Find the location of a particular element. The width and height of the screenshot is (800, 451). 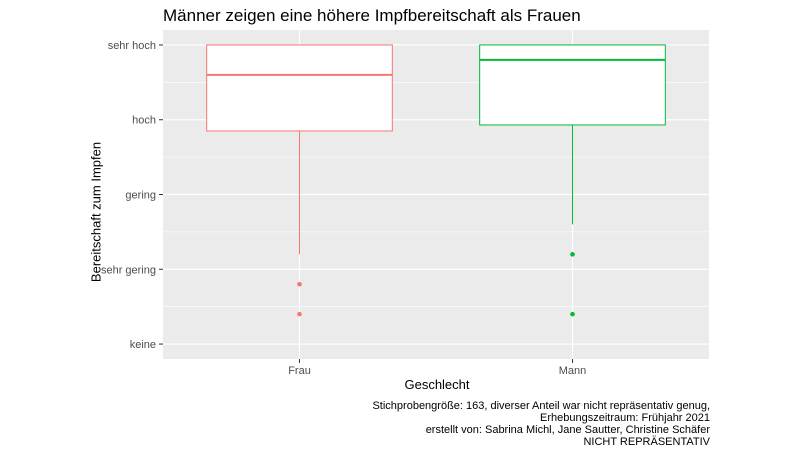

caption-line-4: NICHT REPRÄSENTATIV is located at coordinates (646, 442).